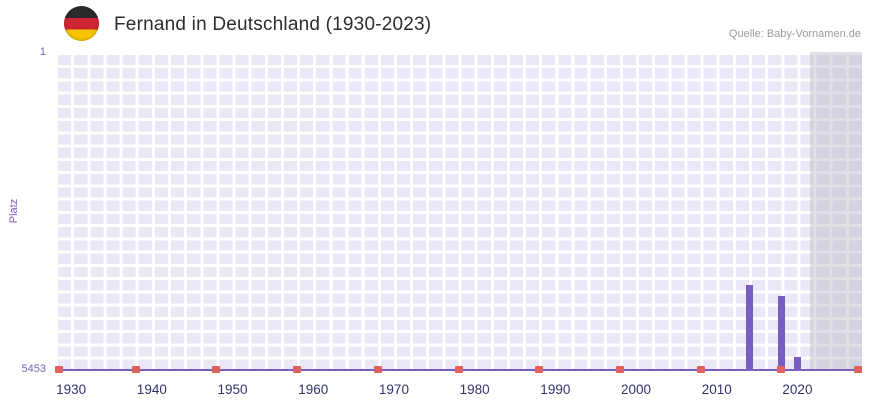 The image size is (873, 412). What do you see at coordinates (749, 327) in the screenshot?
I see `rank-bar-2014` at bounding box center [749, 327].